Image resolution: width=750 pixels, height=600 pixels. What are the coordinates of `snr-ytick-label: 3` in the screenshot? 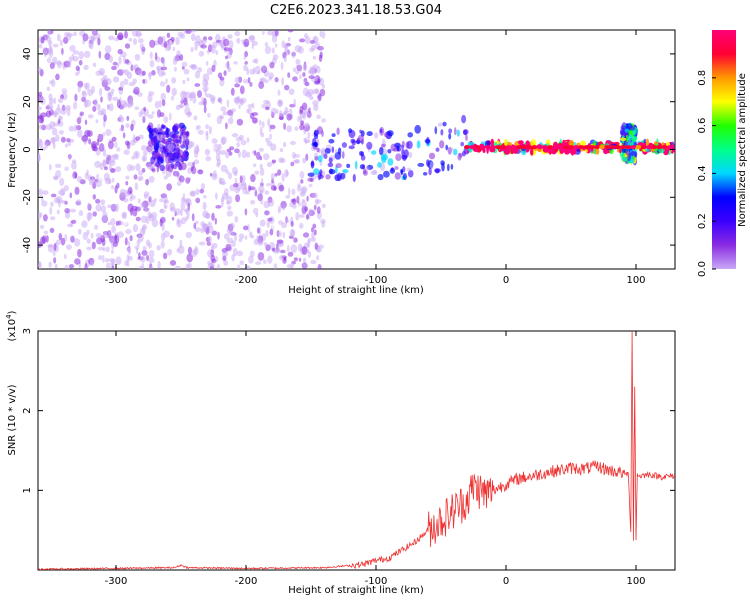 It's located at (27, 331).